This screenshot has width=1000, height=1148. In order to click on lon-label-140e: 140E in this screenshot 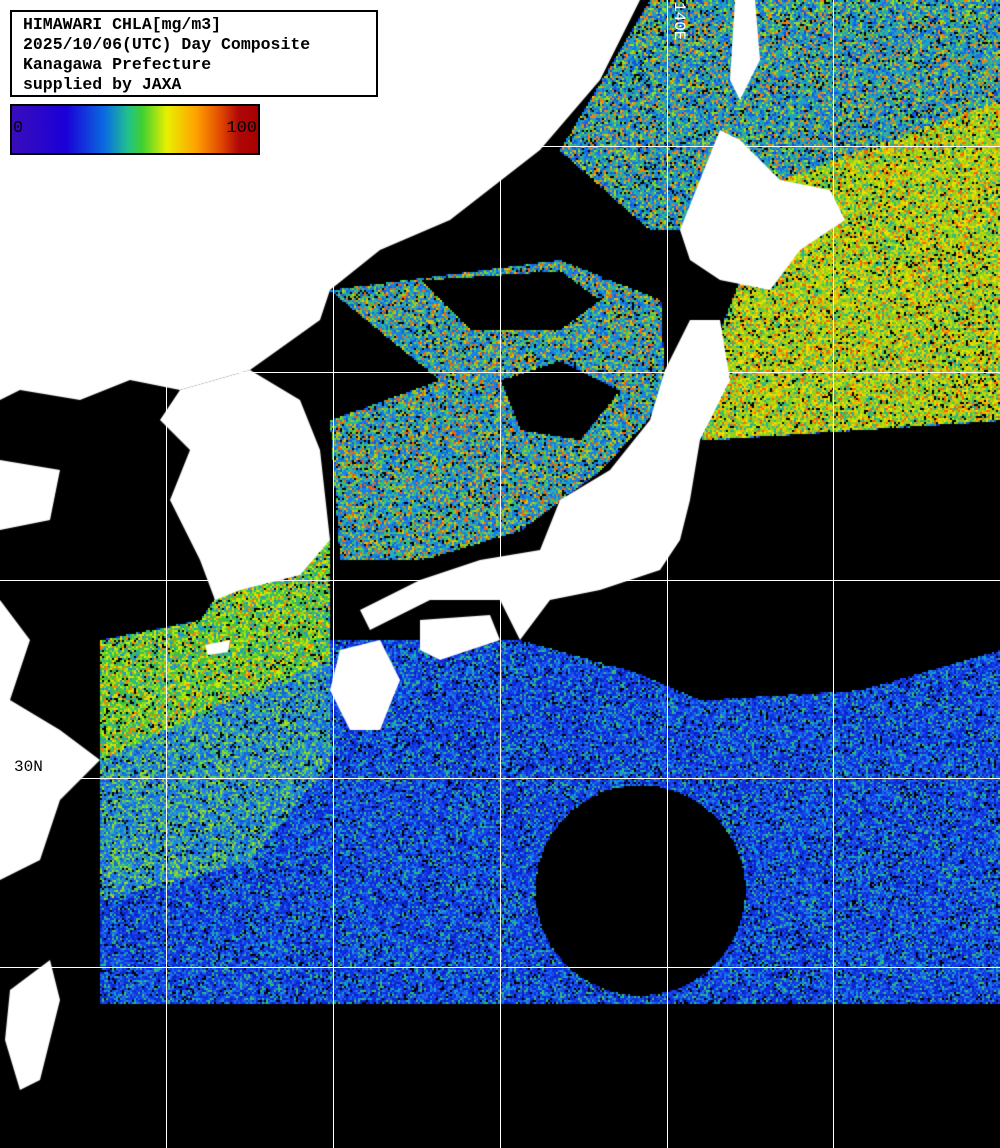, I will do `click(679, 21)`.